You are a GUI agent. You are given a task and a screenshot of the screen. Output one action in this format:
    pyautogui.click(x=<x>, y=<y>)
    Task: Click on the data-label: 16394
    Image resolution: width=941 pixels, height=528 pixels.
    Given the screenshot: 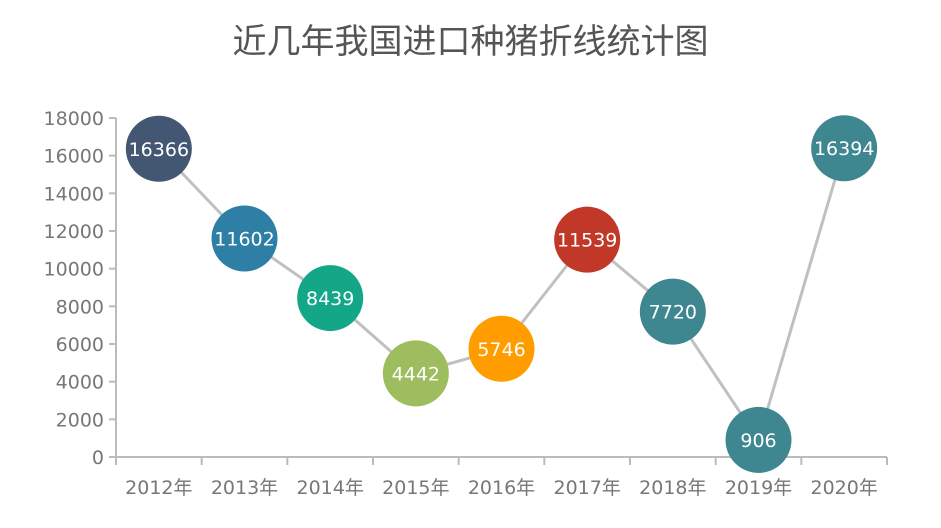 What is the action you would take?
    pyautogui.click(x=844, y=149)
    